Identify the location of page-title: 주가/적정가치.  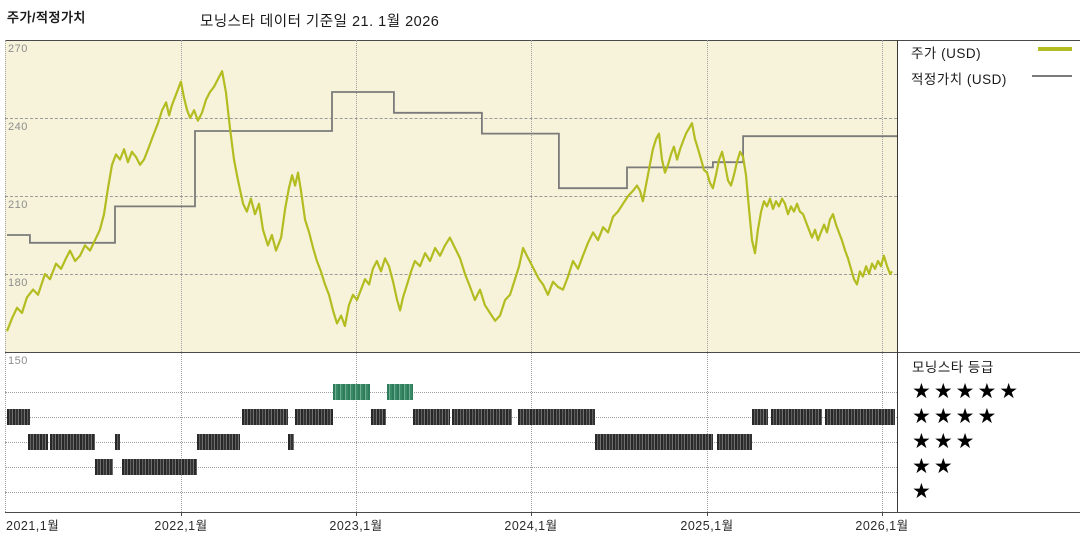
(46, 17).